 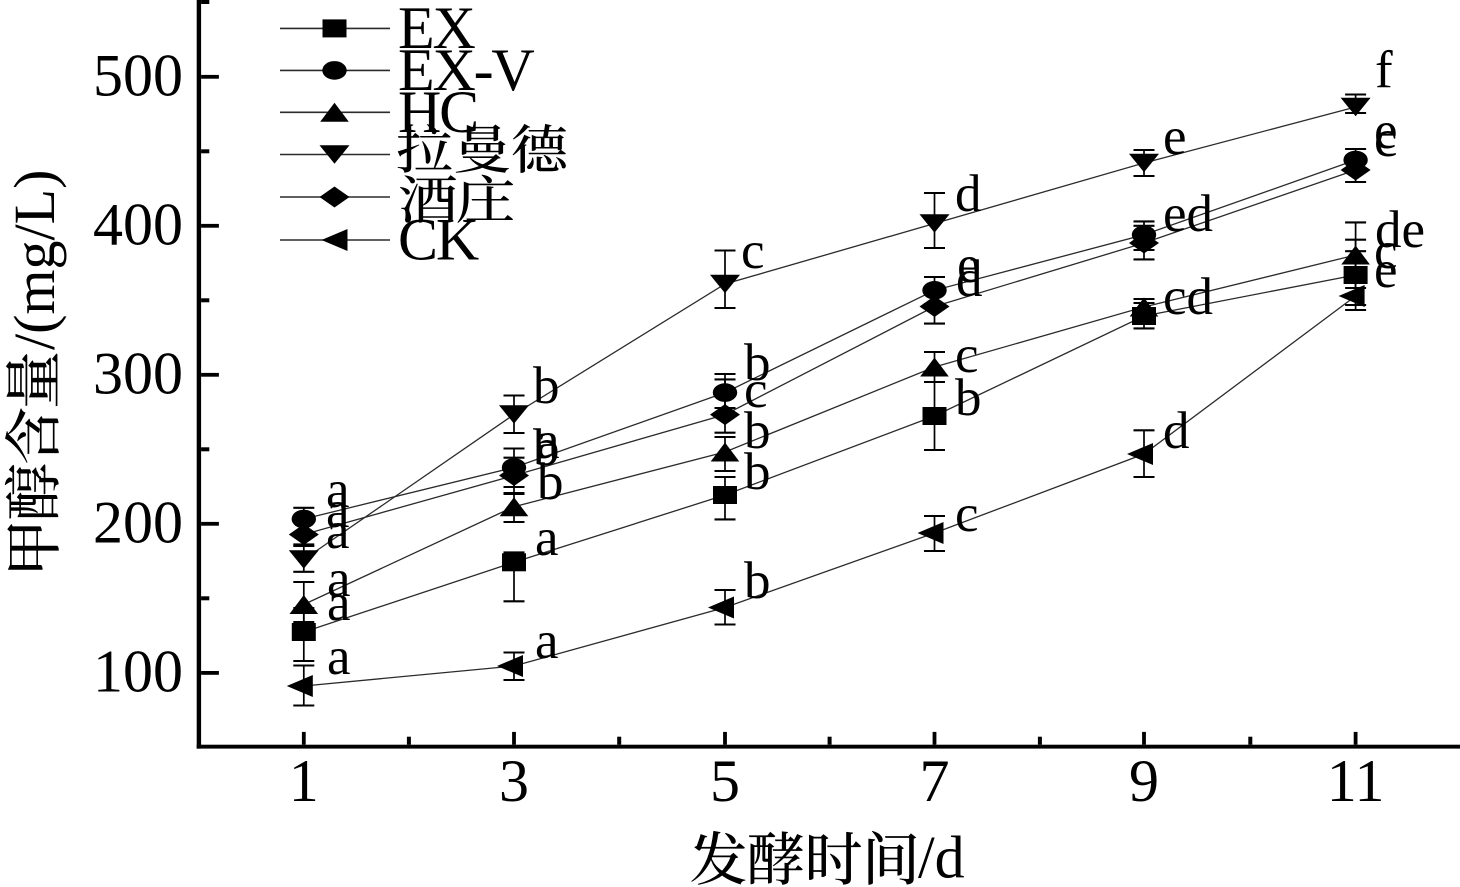 What do you see at coordinates (138, 75) in the screenshot?
I see `svg-text: 500` at bounding box center [138, 75].